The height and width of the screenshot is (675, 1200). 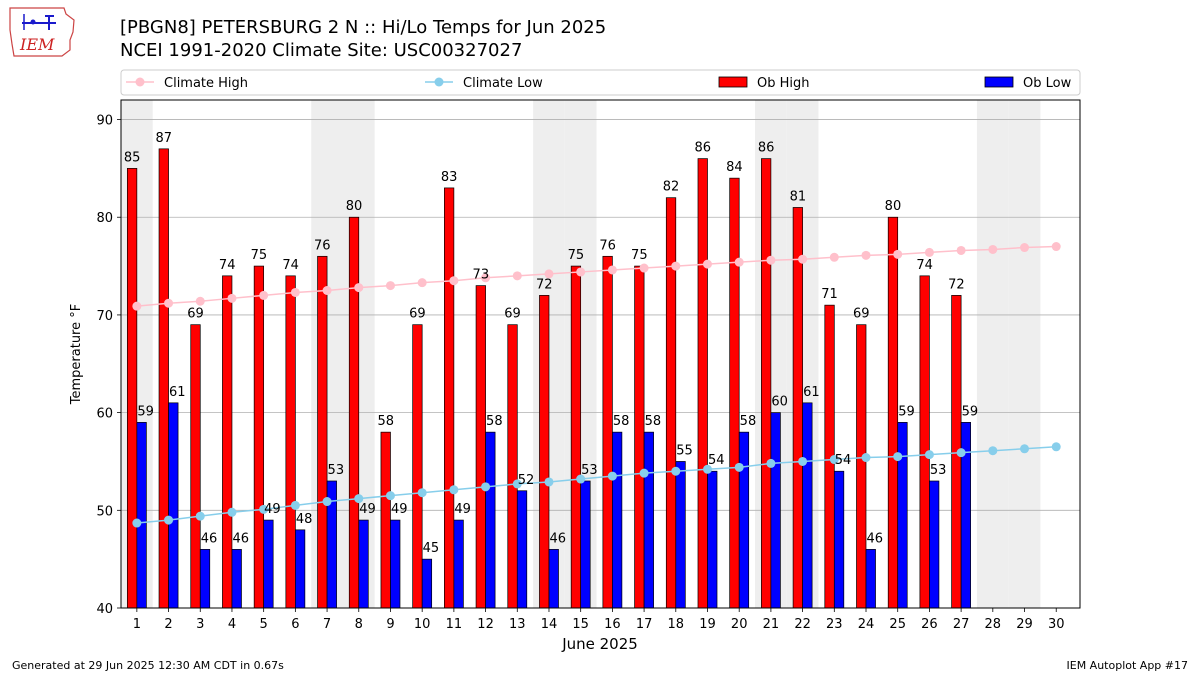 I want to click on legend-ob-low-label: Ob Low, so click(x=1047, y=83).